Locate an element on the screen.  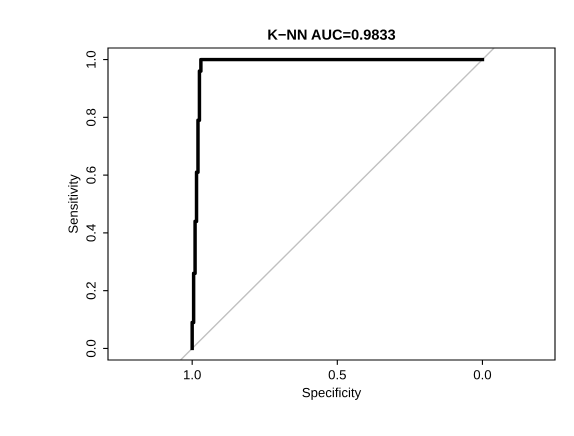
x-tick-label: 0.5 is located at coordinates (337, 375).